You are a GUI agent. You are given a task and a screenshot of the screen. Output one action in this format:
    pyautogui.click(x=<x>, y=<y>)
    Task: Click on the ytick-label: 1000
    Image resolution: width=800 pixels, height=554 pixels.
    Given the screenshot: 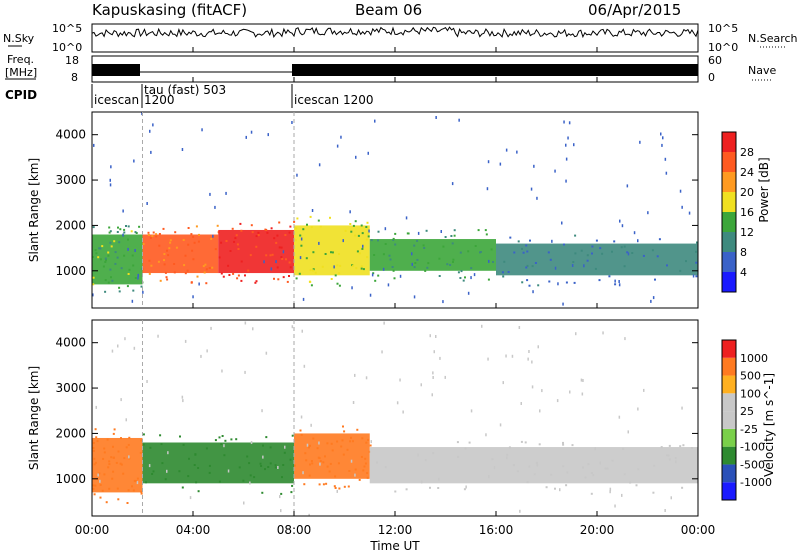 What is the action you would take?
    pyautogui.click(x=70, y=271)
    